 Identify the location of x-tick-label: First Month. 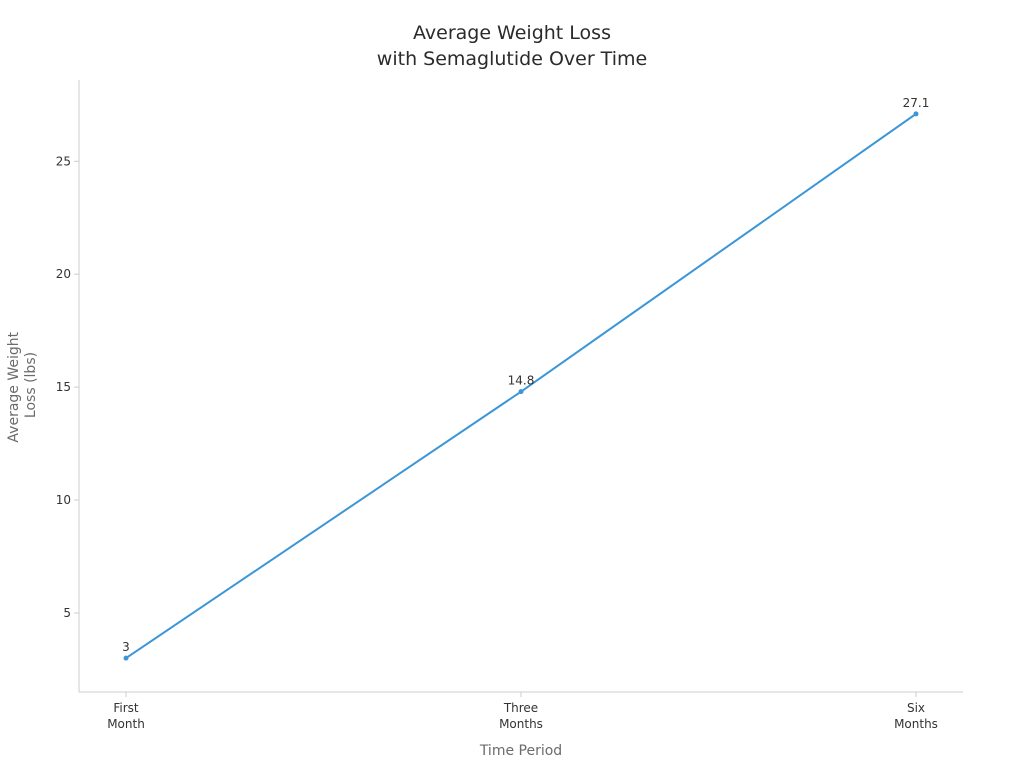
(126, 716).